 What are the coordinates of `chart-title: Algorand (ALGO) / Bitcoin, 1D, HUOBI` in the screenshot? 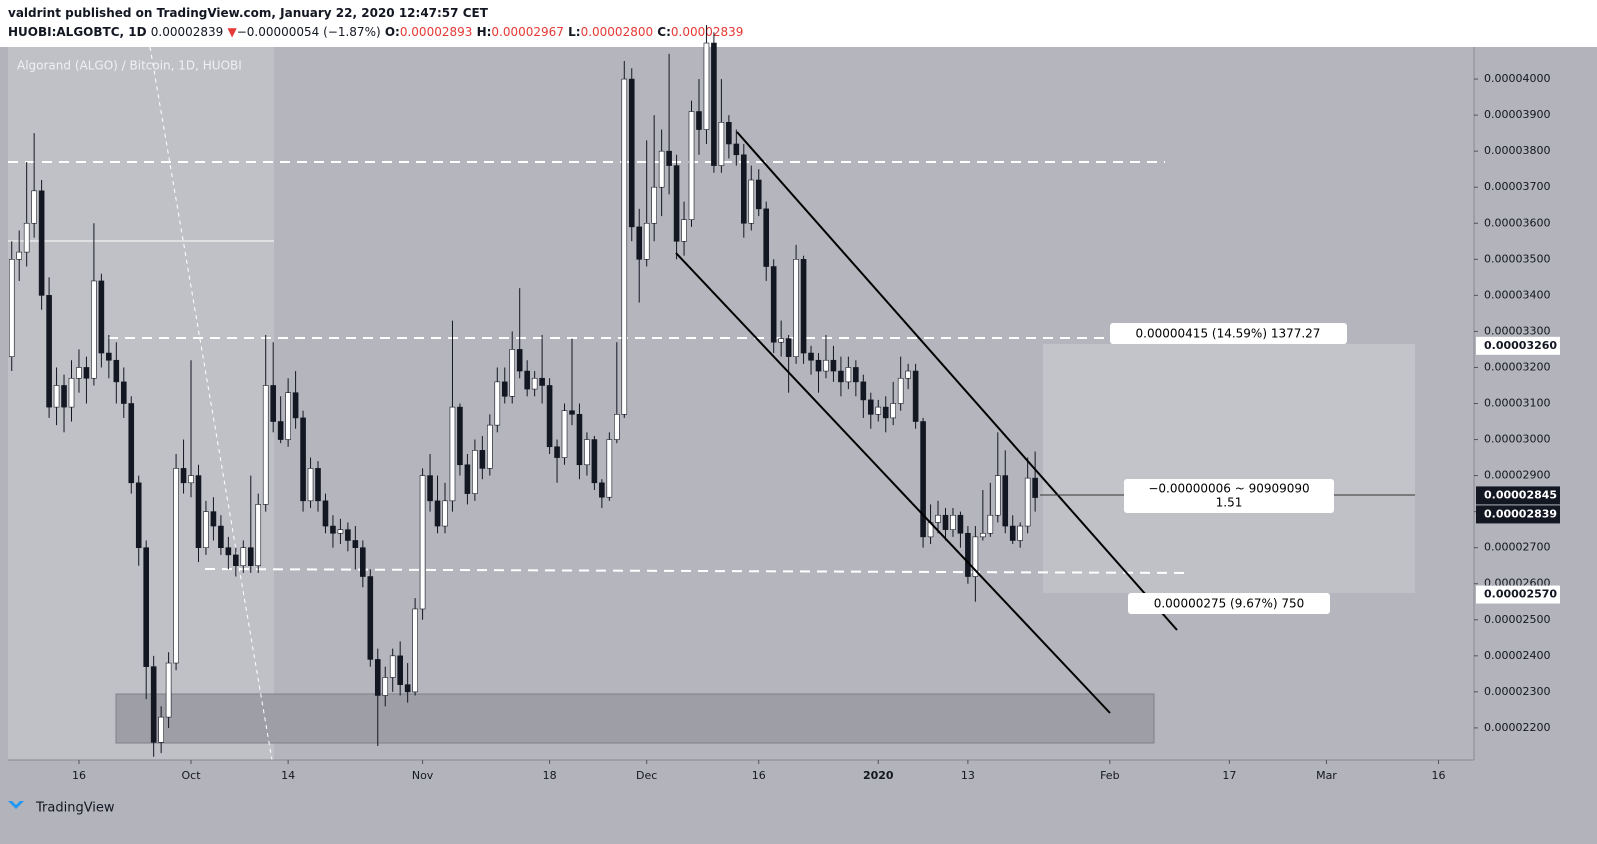 It's located at (129, 66).